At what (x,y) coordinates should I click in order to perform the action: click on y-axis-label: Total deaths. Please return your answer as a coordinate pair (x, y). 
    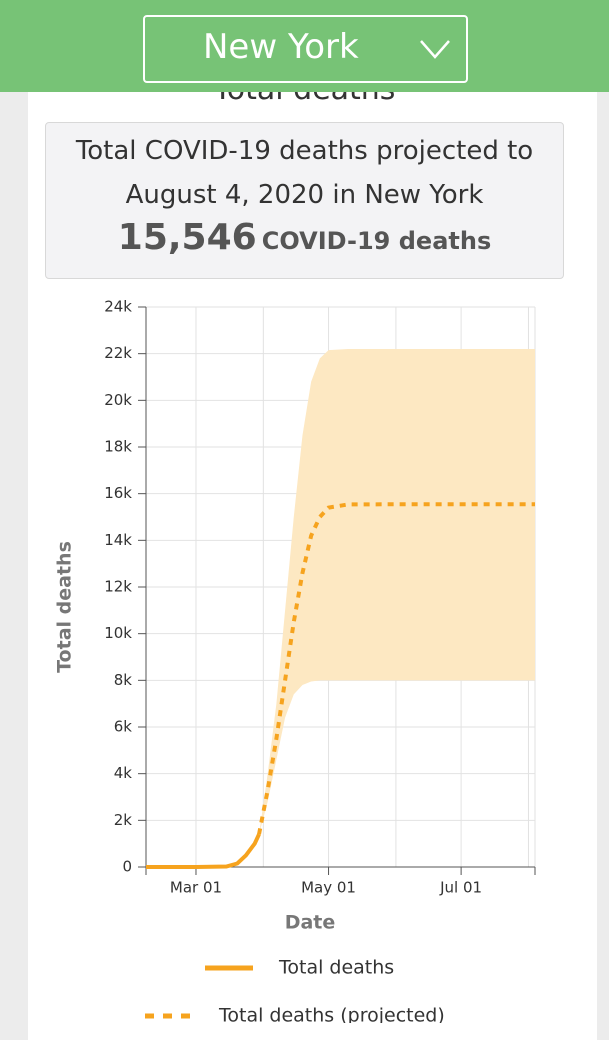
    Looking at the image, I should click on (65, 607).